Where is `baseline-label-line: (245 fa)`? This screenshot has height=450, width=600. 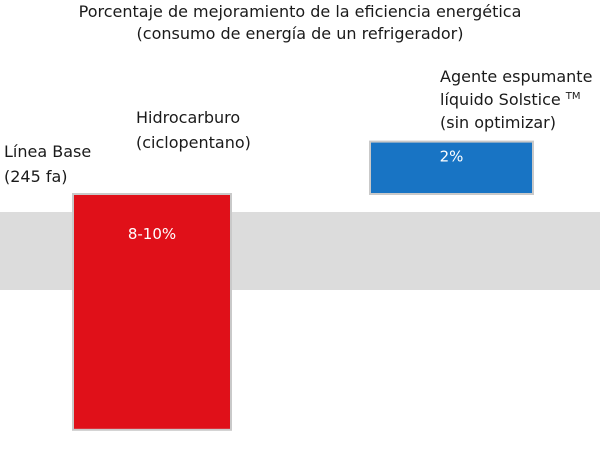
baseline-label-line: (245 fa) is located at coordinates (36, 176).